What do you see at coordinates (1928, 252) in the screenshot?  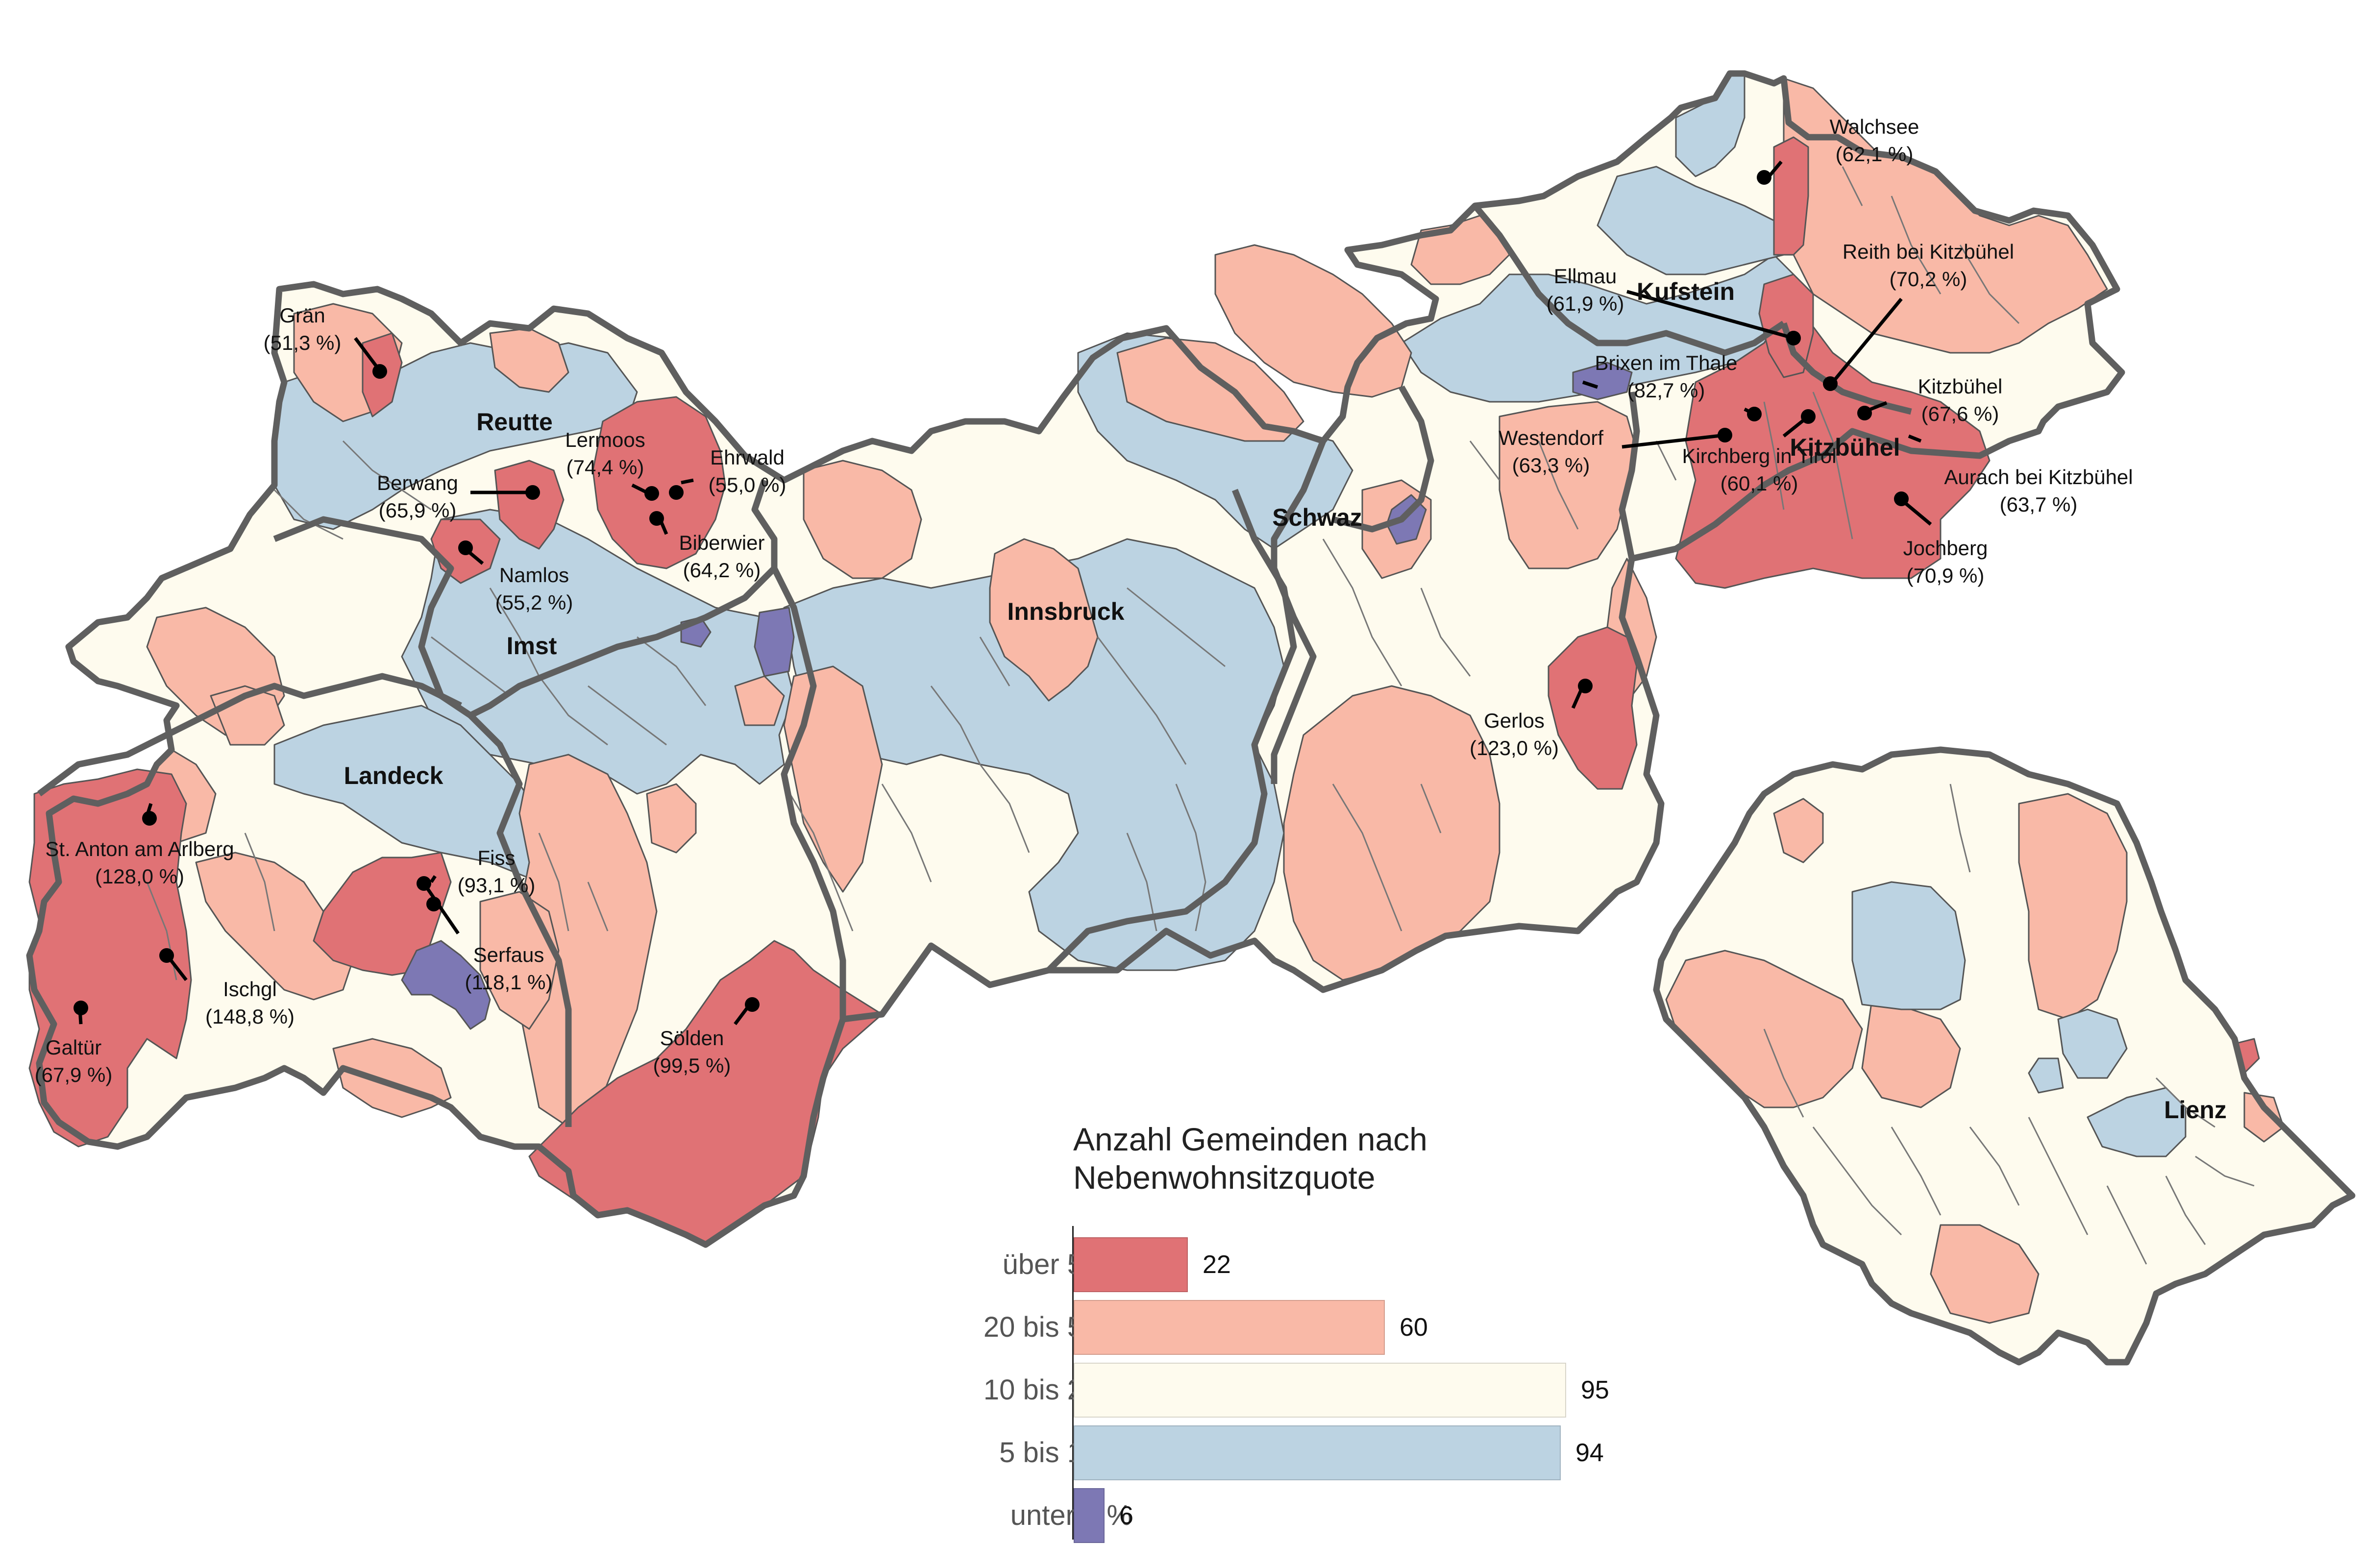 I see `muni-name: Reith bei Kitzbühel` at bounding box center [1928, 252].